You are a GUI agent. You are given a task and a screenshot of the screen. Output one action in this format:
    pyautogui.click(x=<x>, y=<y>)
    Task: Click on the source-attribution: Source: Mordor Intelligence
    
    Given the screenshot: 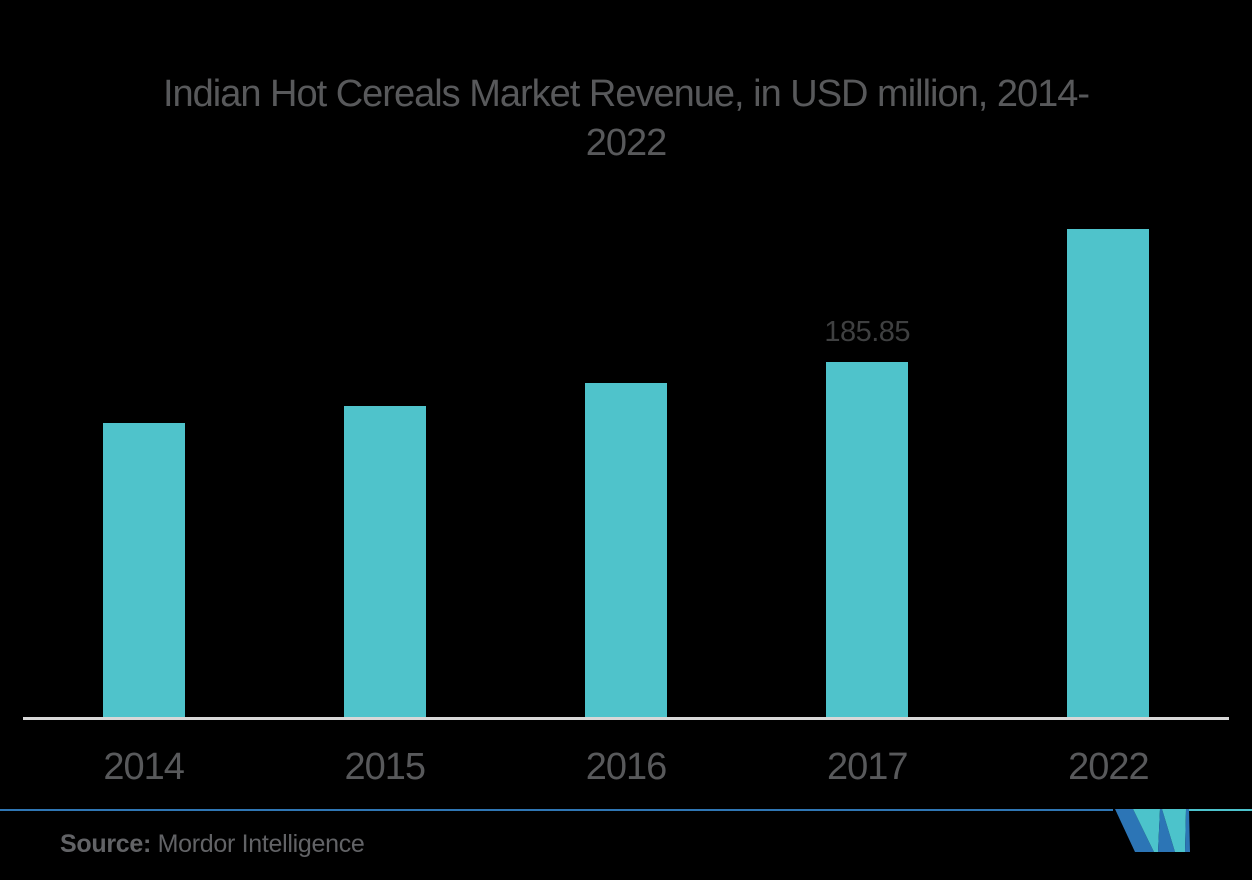 What is the action you would take?
    pyautogui.click(x=212, y=844)
    